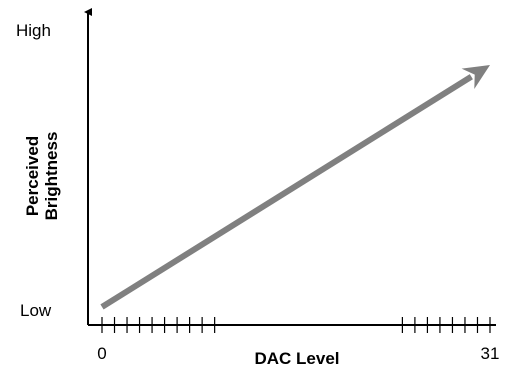 This screenshot has height=370, width=512. I want to click on x-tick-label-min: 0, so click(101, 353).